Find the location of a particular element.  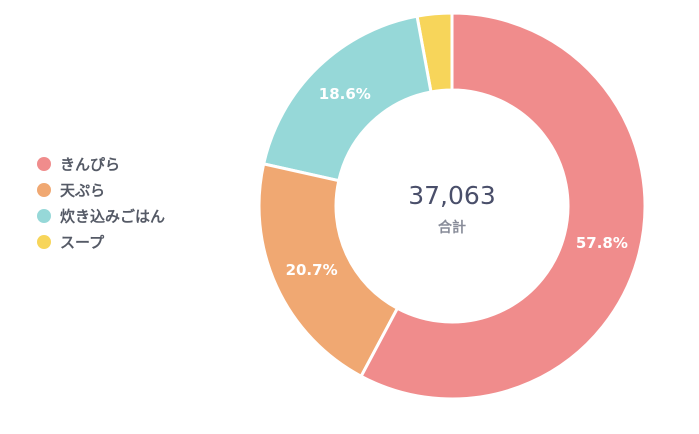

value-label: 18.6% is located at coordinates (345, 94).